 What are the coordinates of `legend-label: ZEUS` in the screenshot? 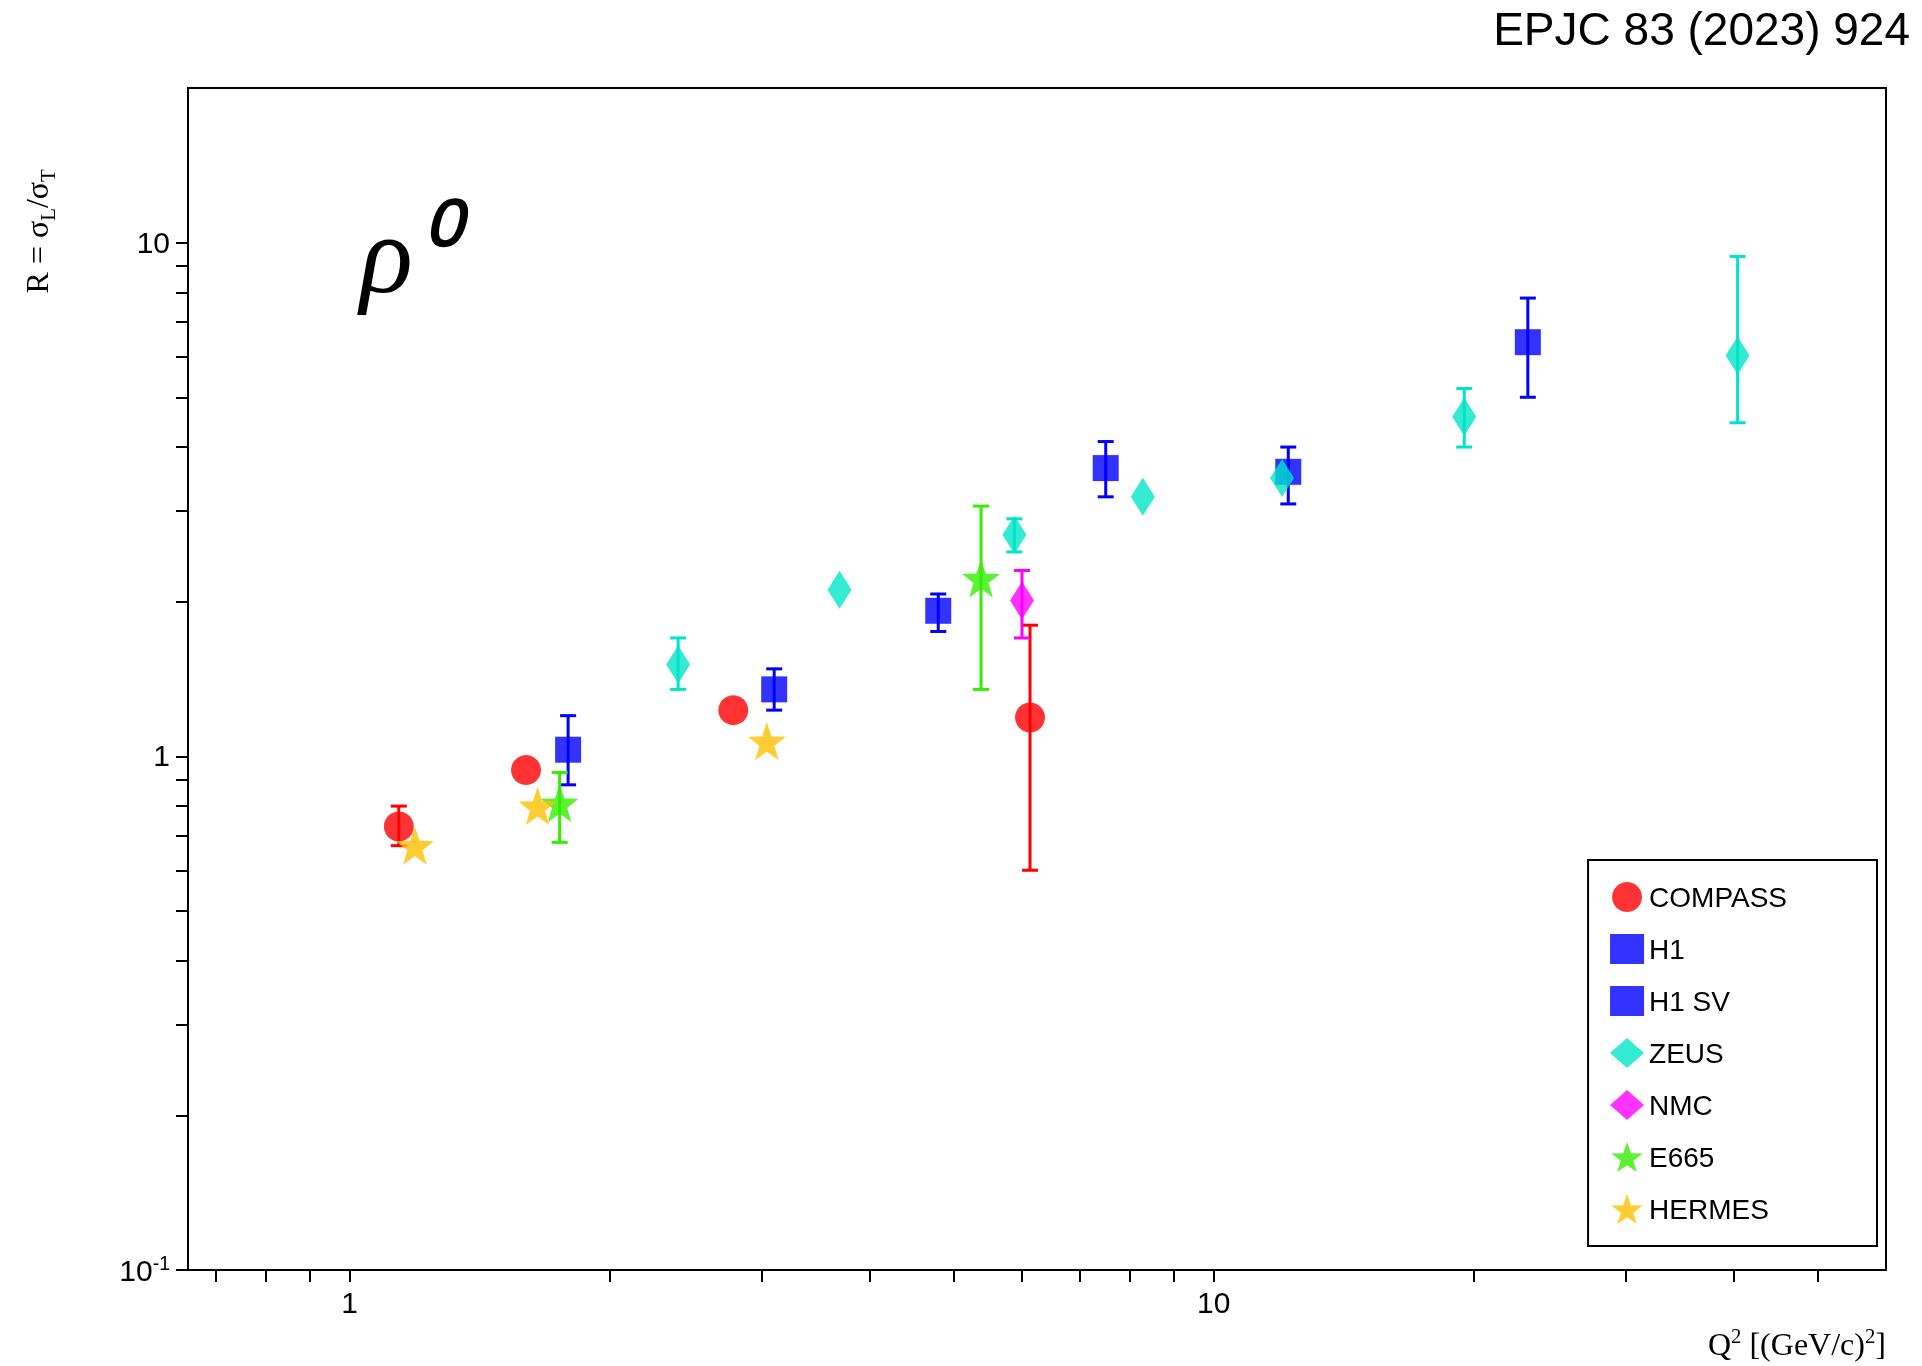 It's located at (1686, 1053).